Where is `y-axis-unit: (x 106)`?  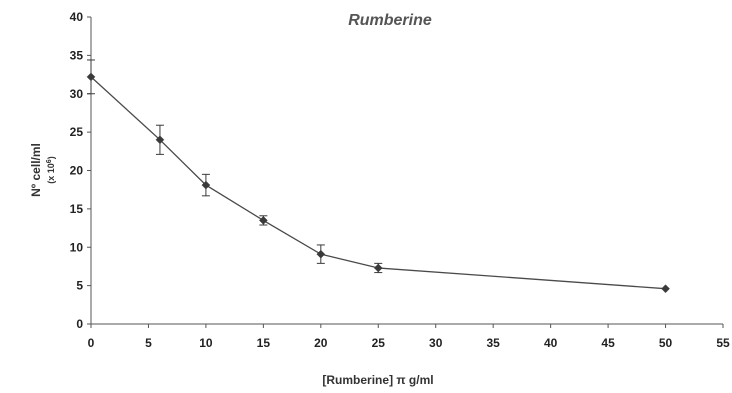 y-axis-unit: (x 106) is located at coordinates (51, 169).